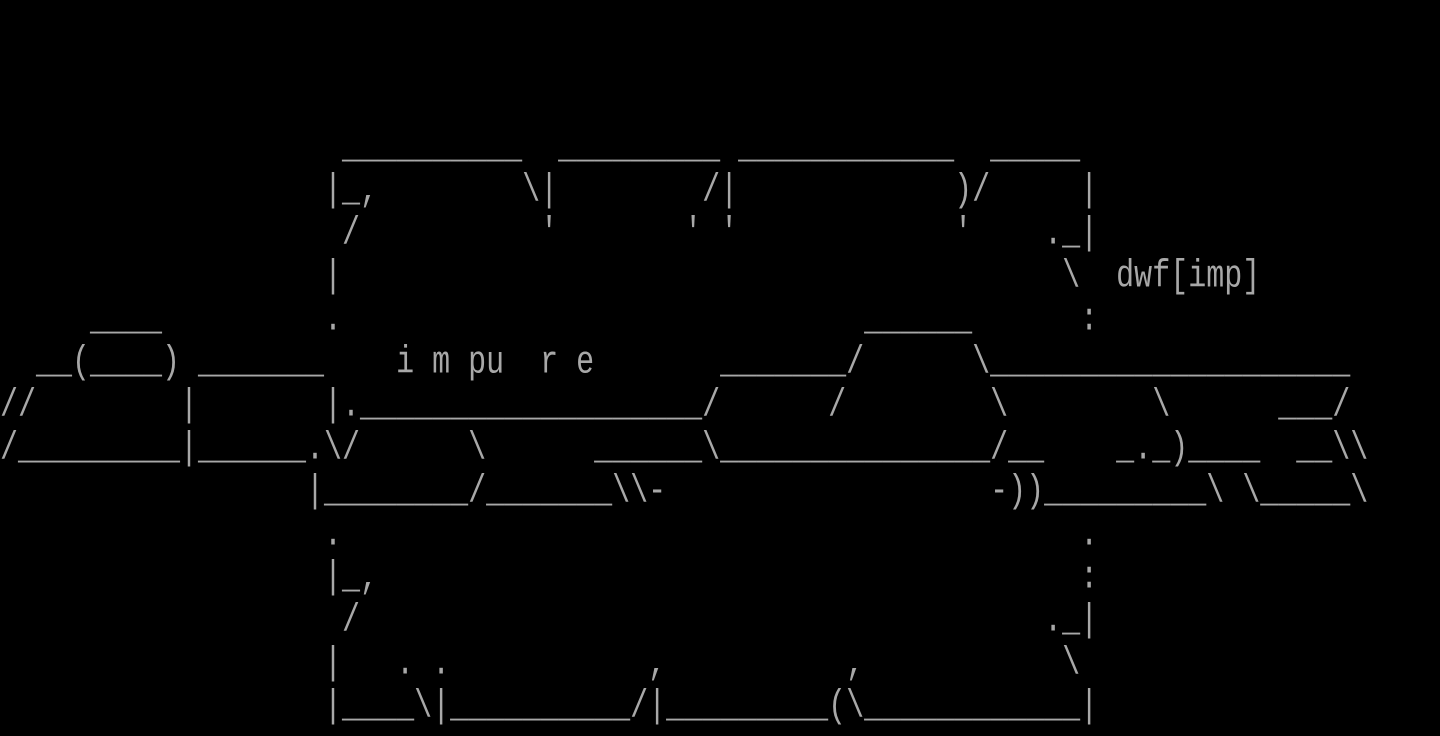  Describe the element at coordinates (675, 406) in the screenshot. I see `ascii-line: // | |.___________________/ / \ \ ___/` at that location.